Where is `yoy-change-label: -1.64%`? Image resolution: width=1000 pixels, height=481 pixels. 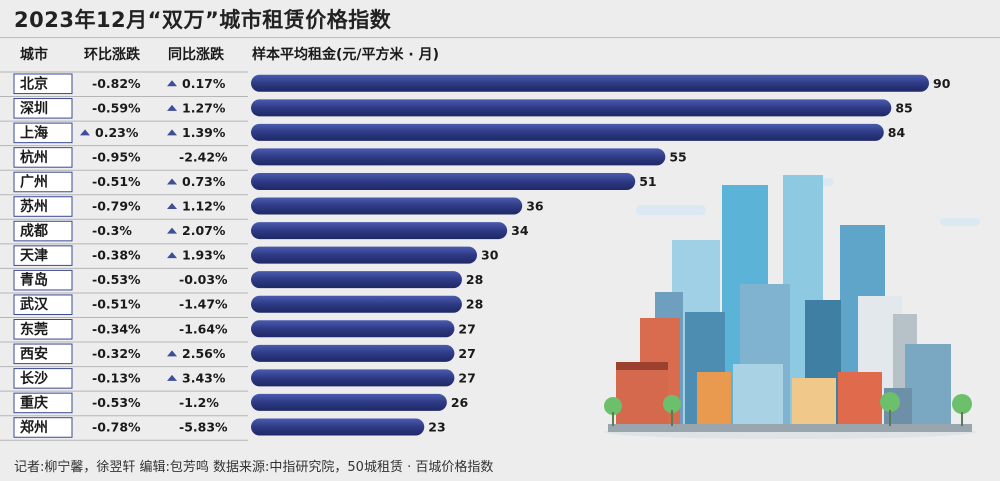
yoy-change-label: -1.64% is located at coordinates (203, 328).